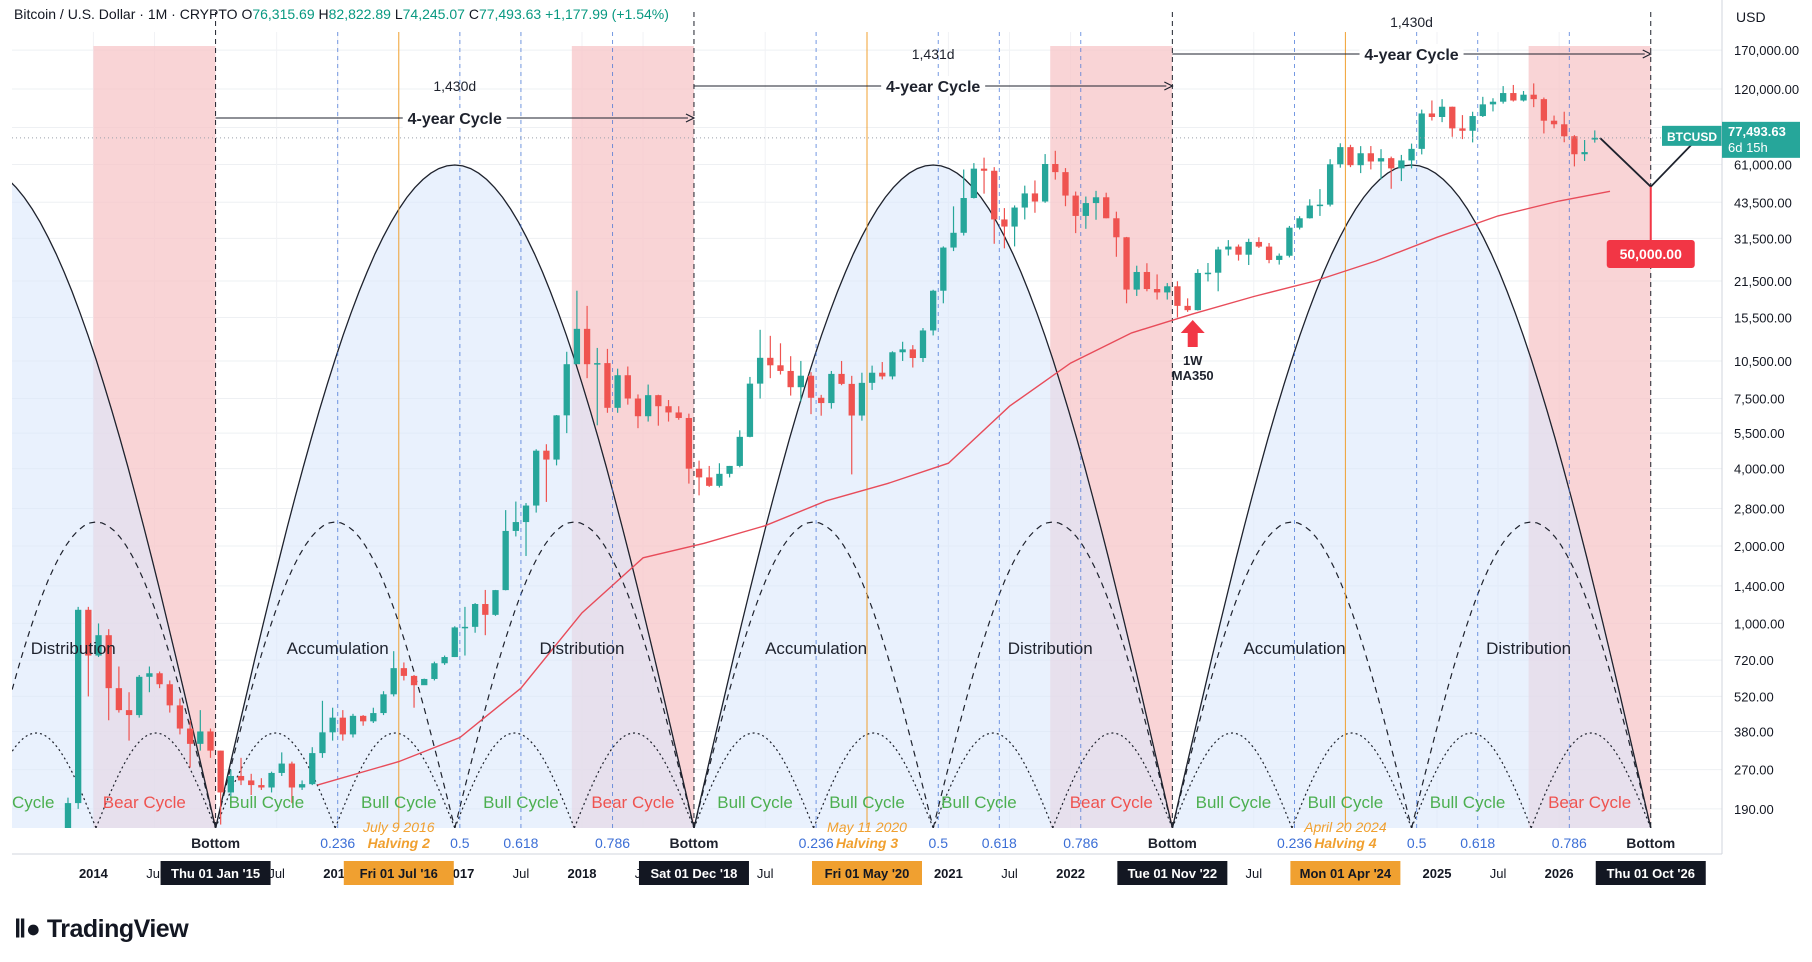 The height and width of the screenshot is (962, 1812). I want to click on symbol-tag, so click(1692, 135).